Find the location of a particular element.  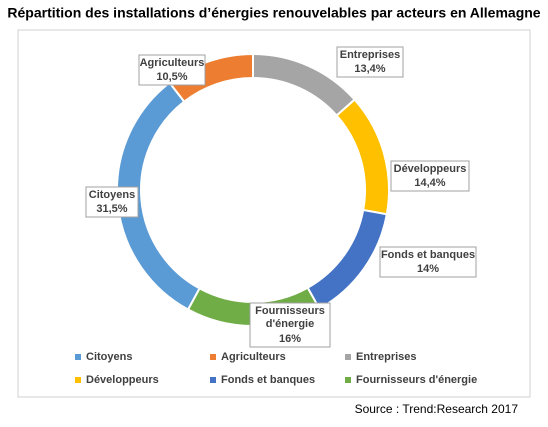

data-label-category: Entreprises is located at coordinates (370, 55).